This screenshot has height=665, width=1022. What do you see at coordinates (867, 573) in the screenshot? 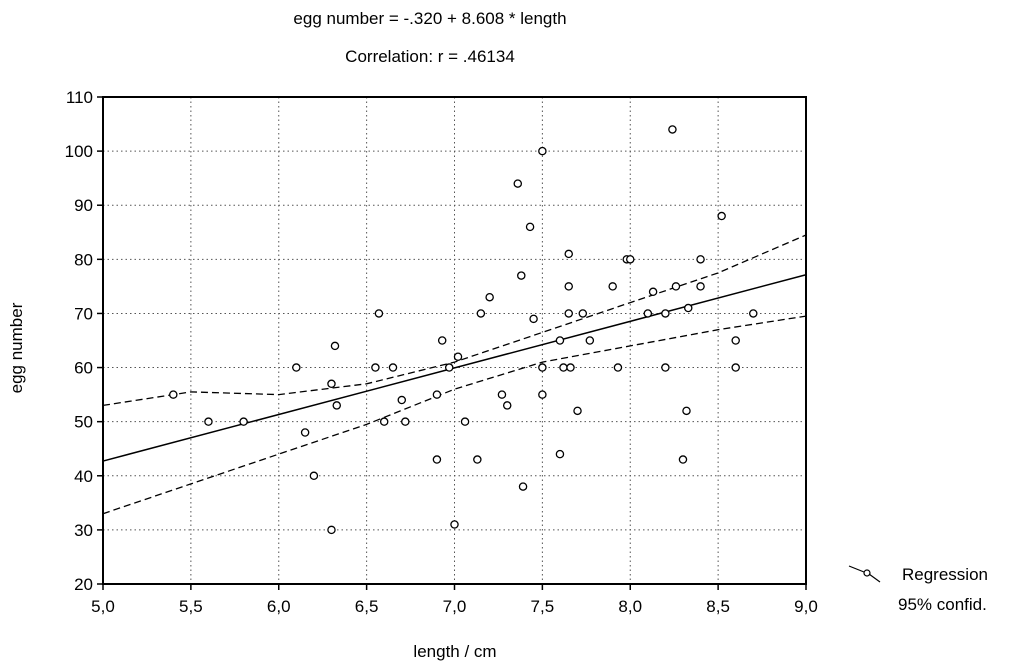
I see `legend-point-symbol` at bounding box center [867, 573].